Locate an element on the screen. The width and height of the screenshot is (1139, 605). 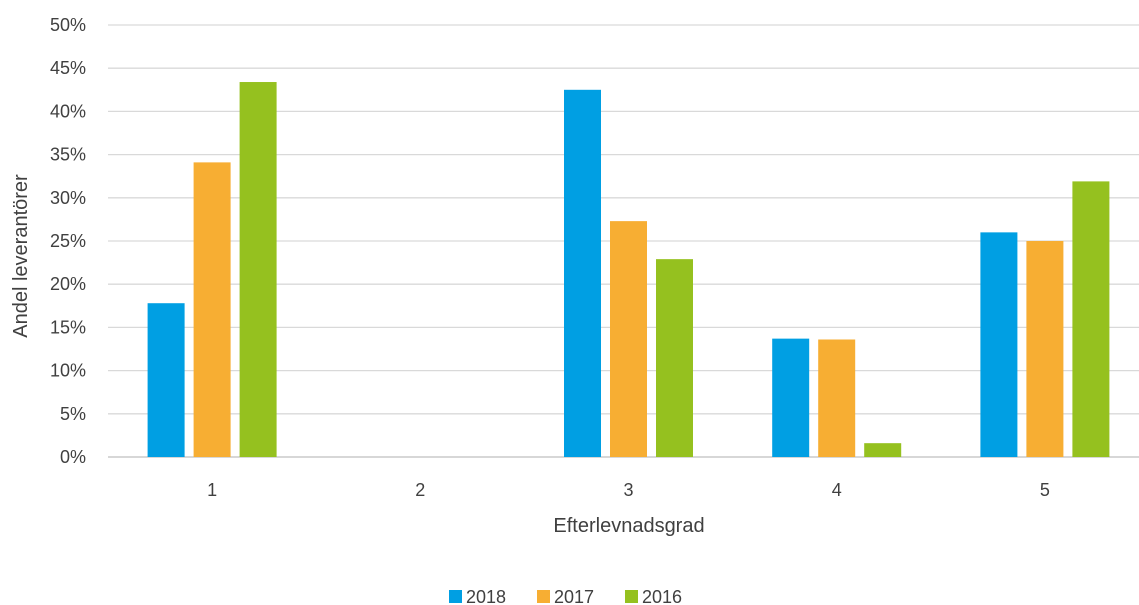
y-tick-label: 25% is located at coordinates (68, 241).